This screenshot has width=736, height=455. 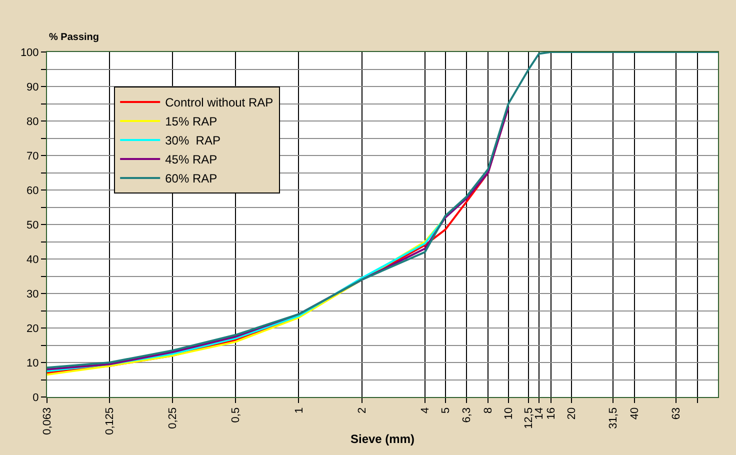 I want to click on y-tick-label: 10, so click(x=32, y=363).